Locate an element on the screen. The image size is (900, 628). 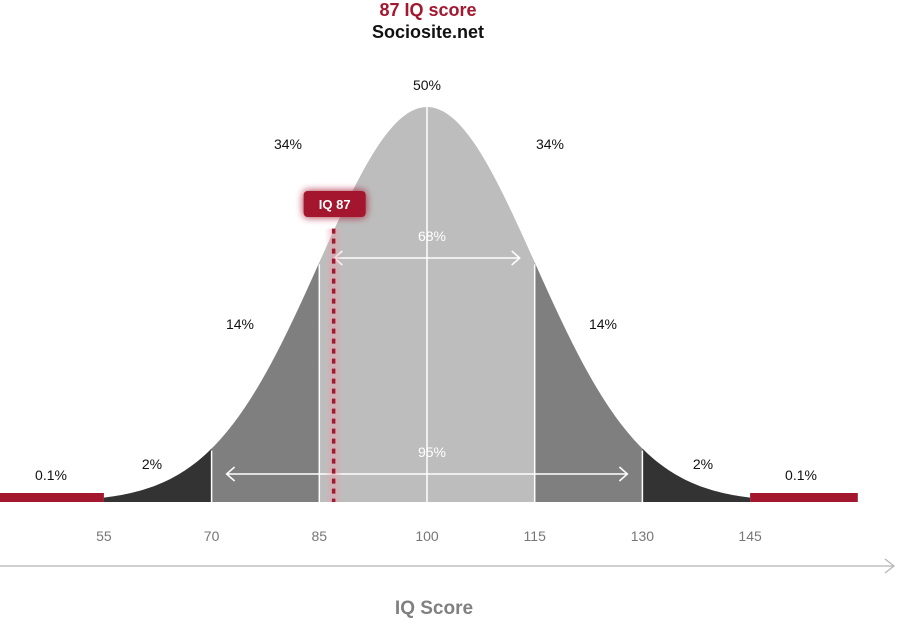
chart-title: 87 IQ score is located at coordinates (428, 10).